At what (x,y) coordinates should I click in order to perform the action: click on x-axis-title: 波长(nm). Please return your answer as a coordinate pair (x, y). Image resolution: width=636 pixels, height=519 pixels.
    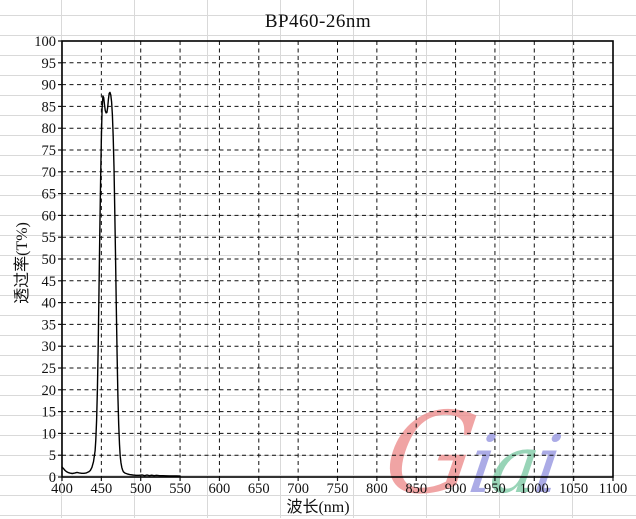
    Looking at the image, I should click on (318, 507).